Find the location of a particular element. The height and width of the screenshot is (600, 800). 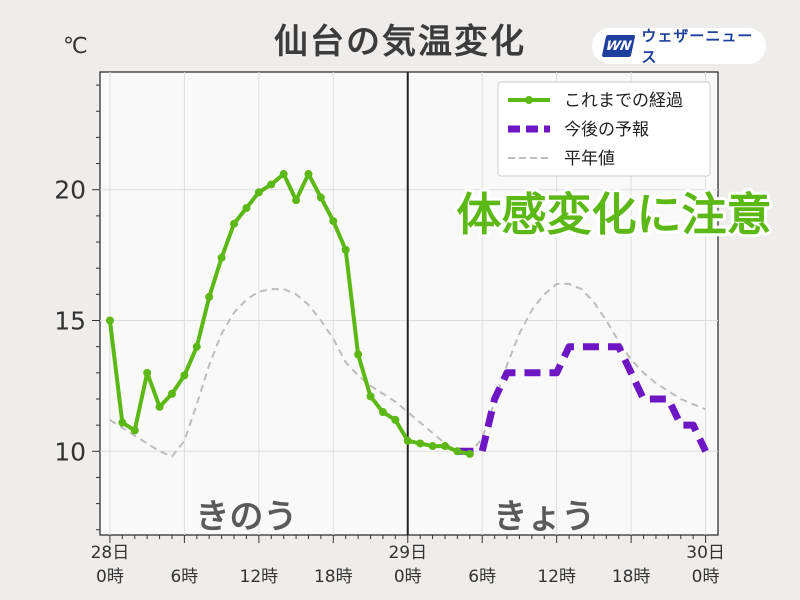

legend-label: 今後の予報 is located at coordinates (606, 130).